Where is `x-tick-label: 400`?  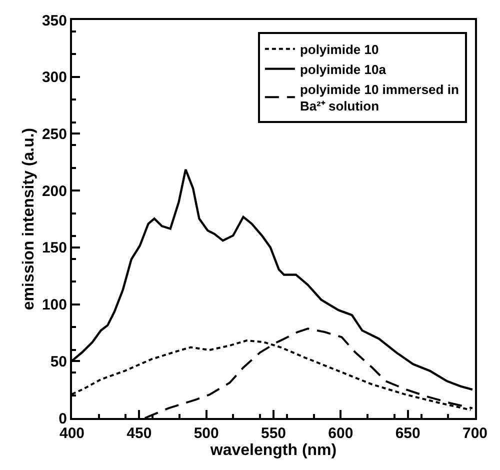 x-tick-label: 400 is located at coordinates (72, 433).